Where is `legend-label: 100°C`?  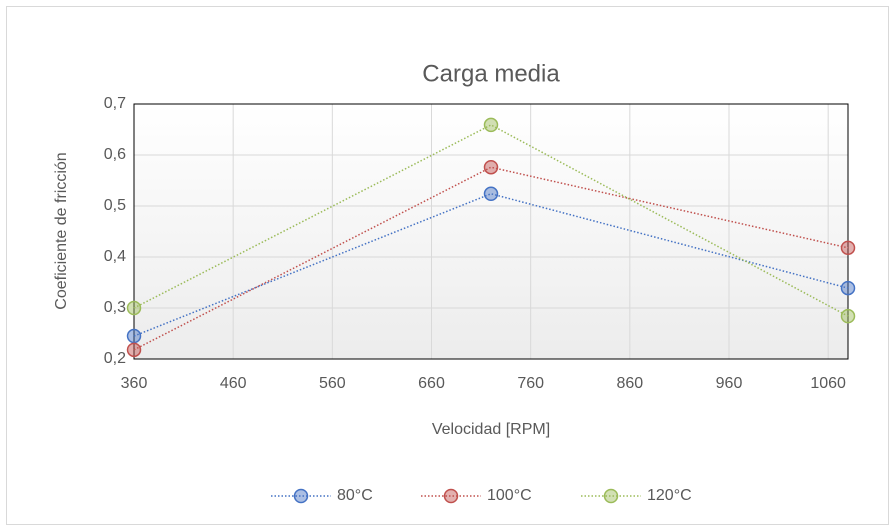 legend-label: 100°C is located at coordinates (509, 495).